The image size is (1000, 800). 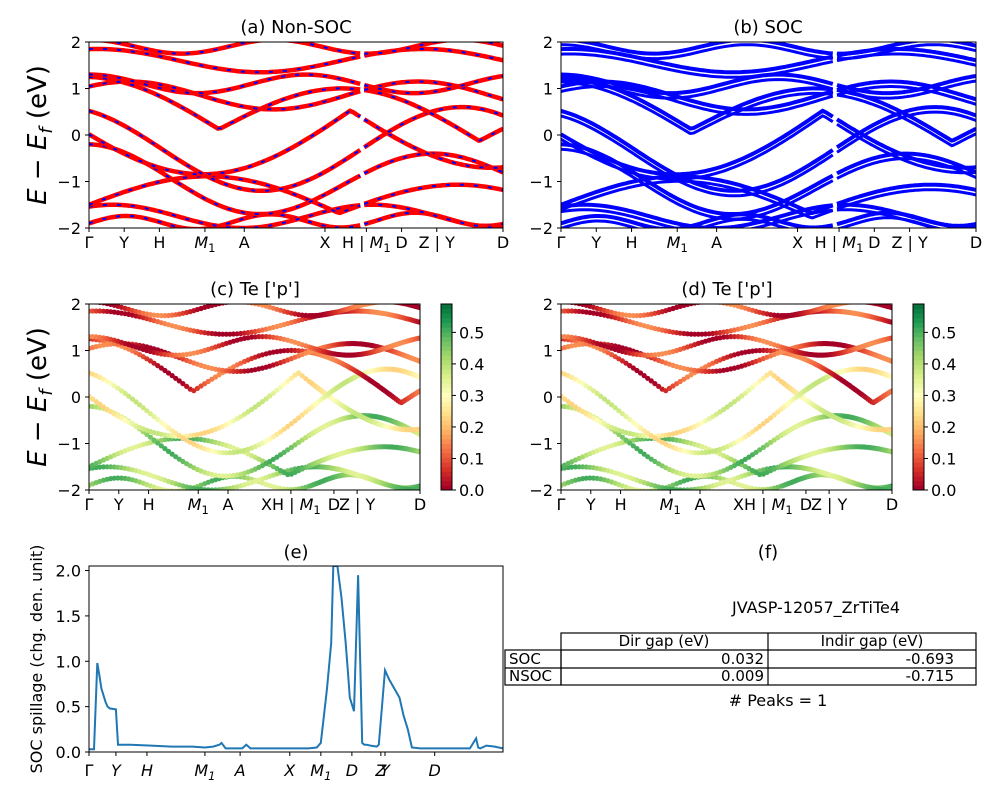 What do you see at coordinates (296, 135) in the screenshot?
I see `panel-a-plot-area` at bounding box center [296, 135].